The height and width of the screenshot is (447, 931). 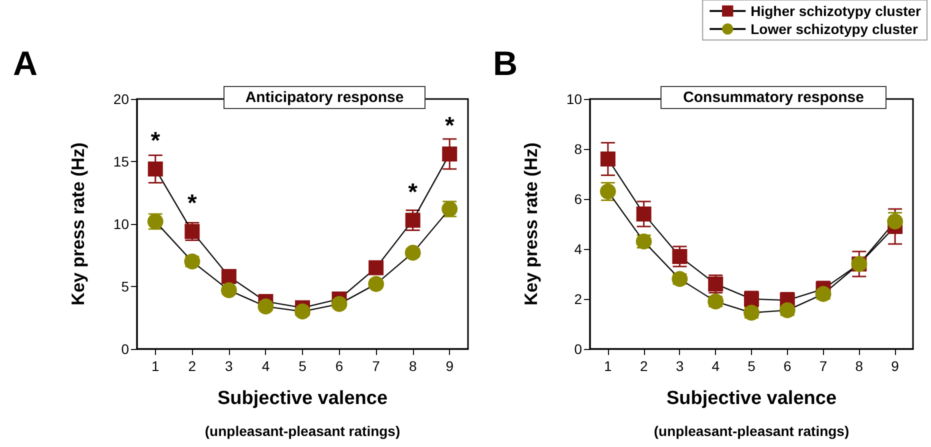 I want to click on y-tick-label: 8, so click(x=578, y=149).